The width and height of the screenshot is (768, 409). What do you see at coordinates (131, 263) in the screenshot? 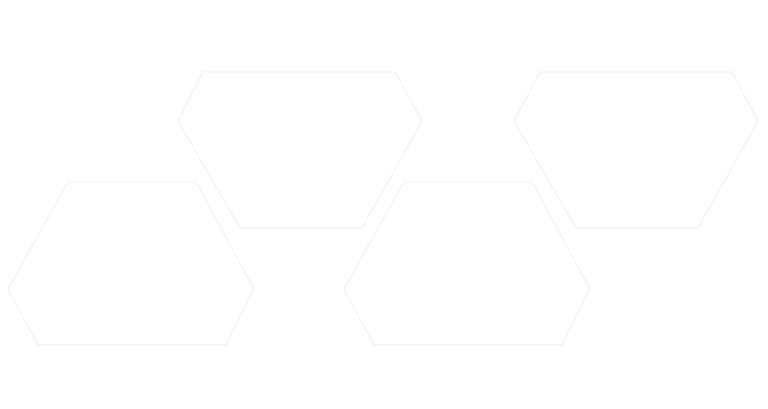
I see `hexagon-bottom-left` at bounding box center [131, 263].